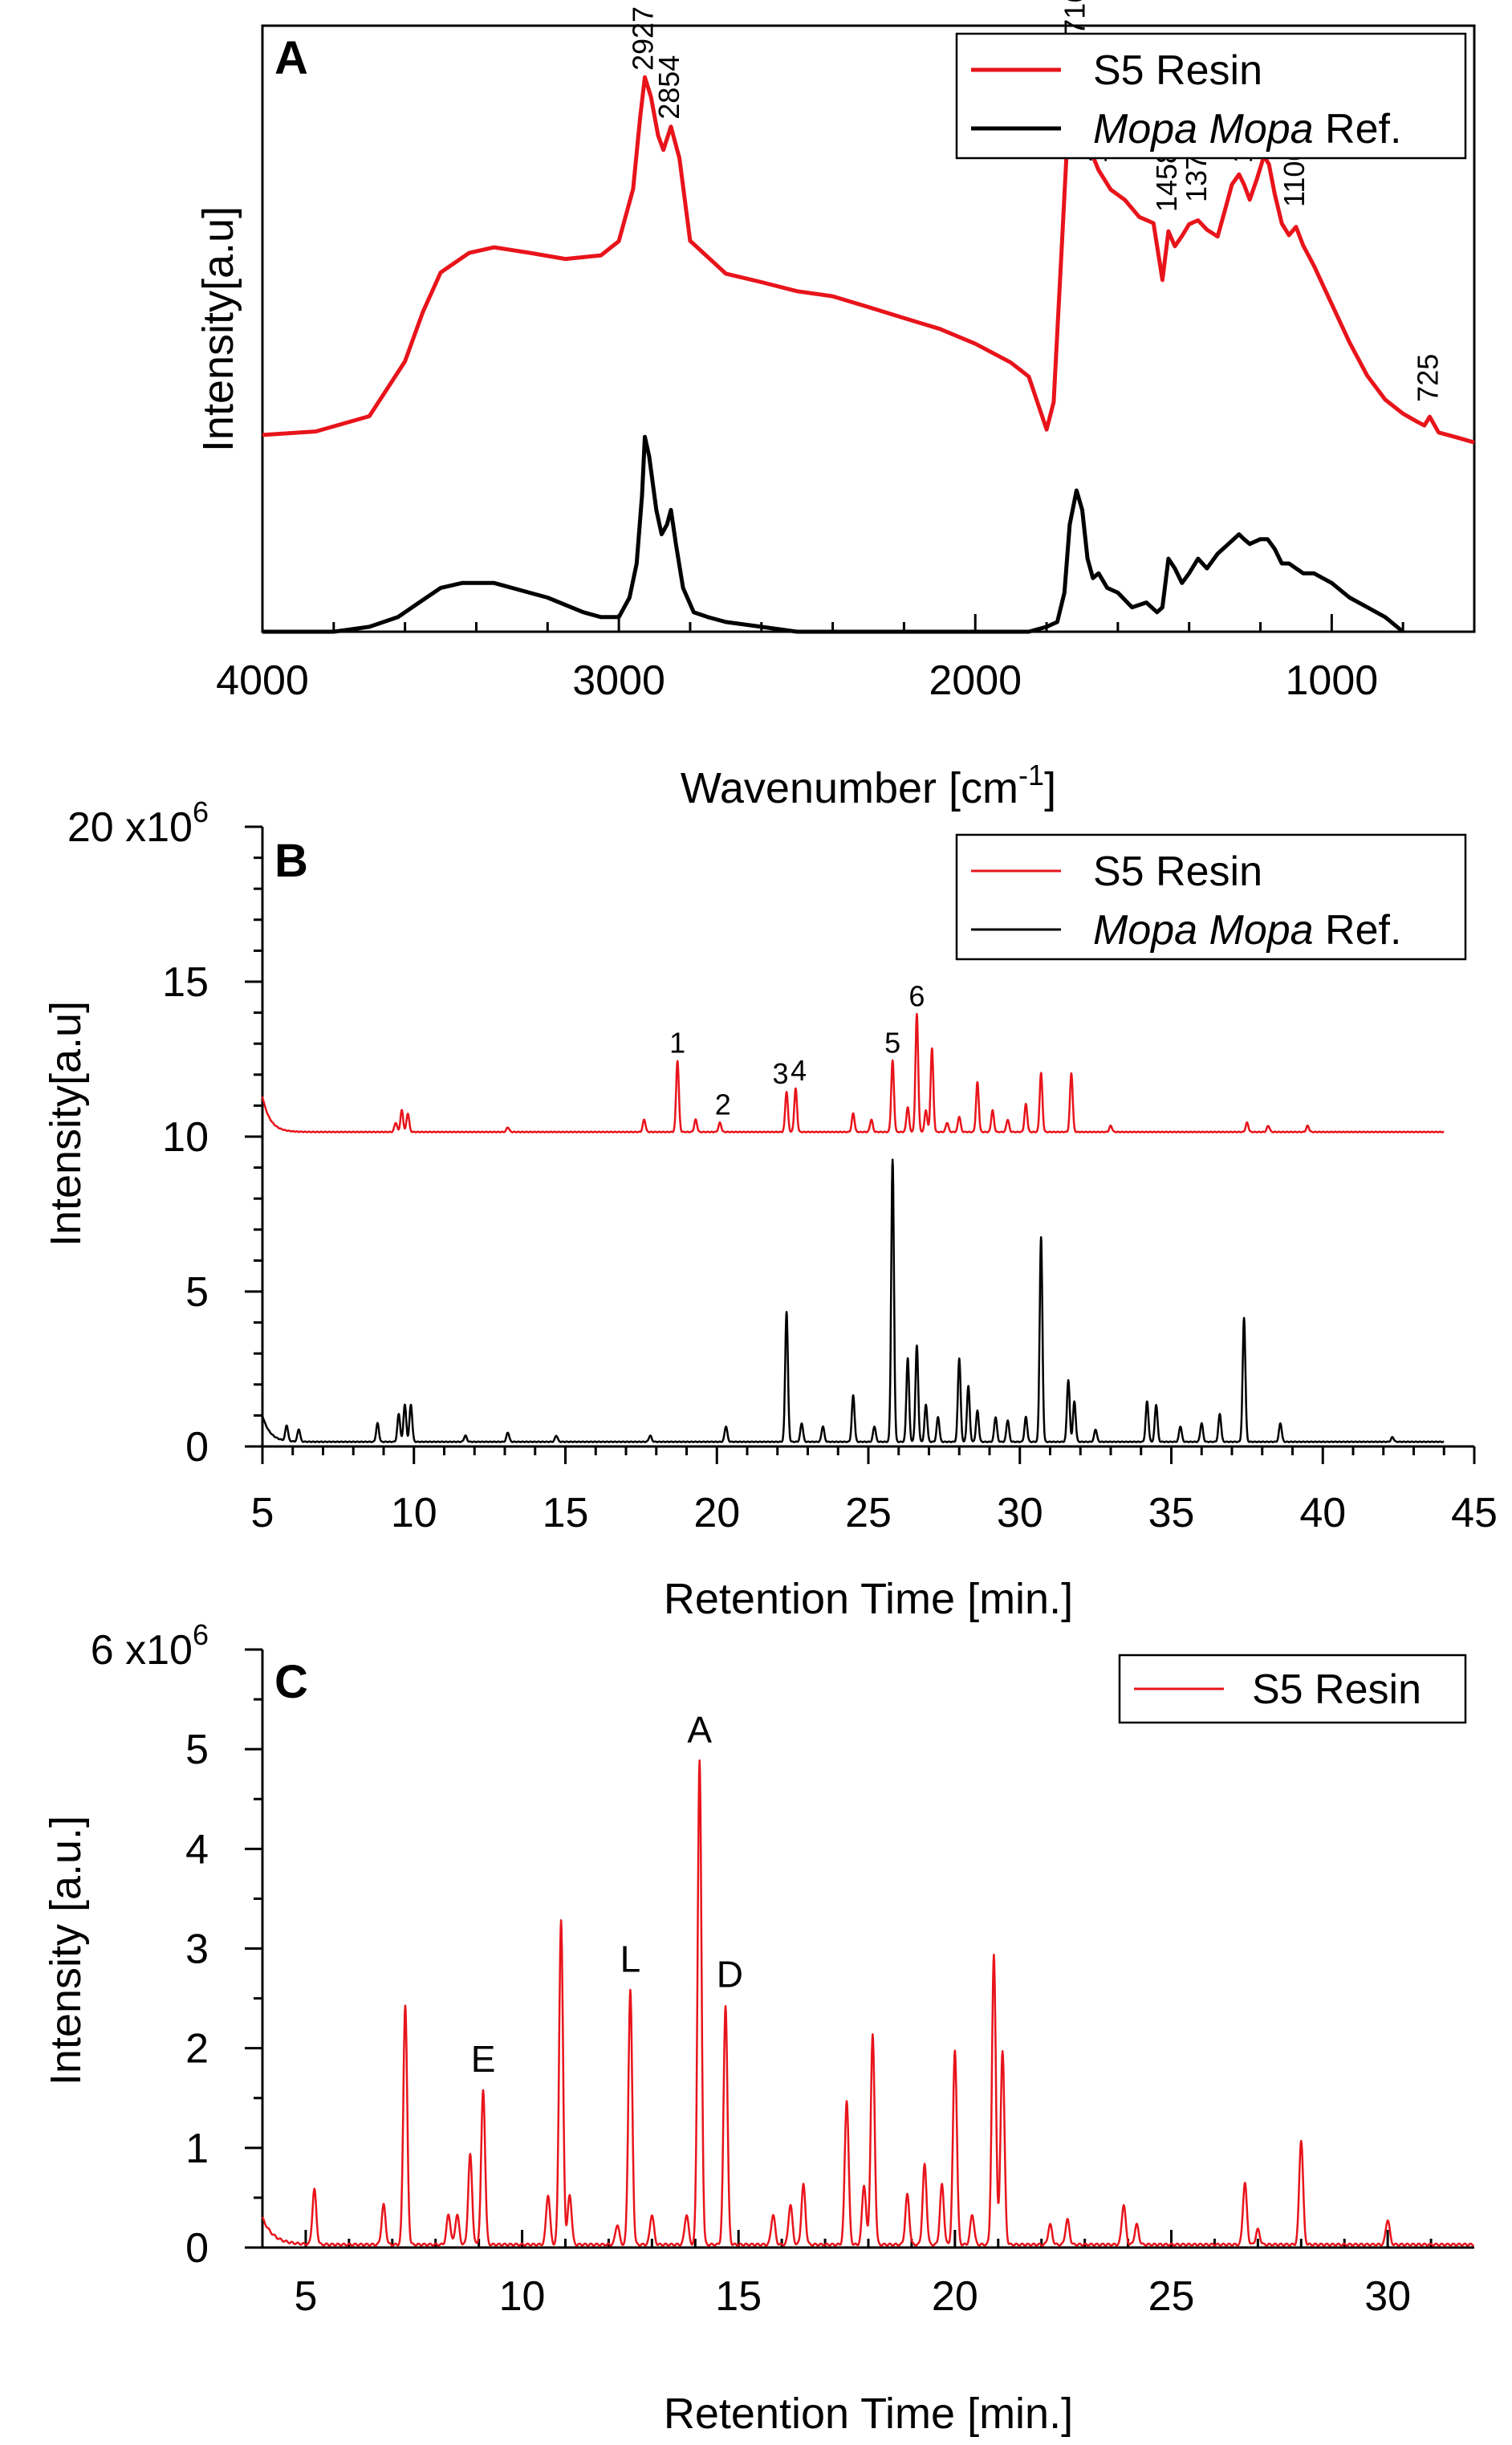  Describe the element at coordinates (197, 1750) in the screenshot. I see `panel-c-y-tick-label: 5` at that location.